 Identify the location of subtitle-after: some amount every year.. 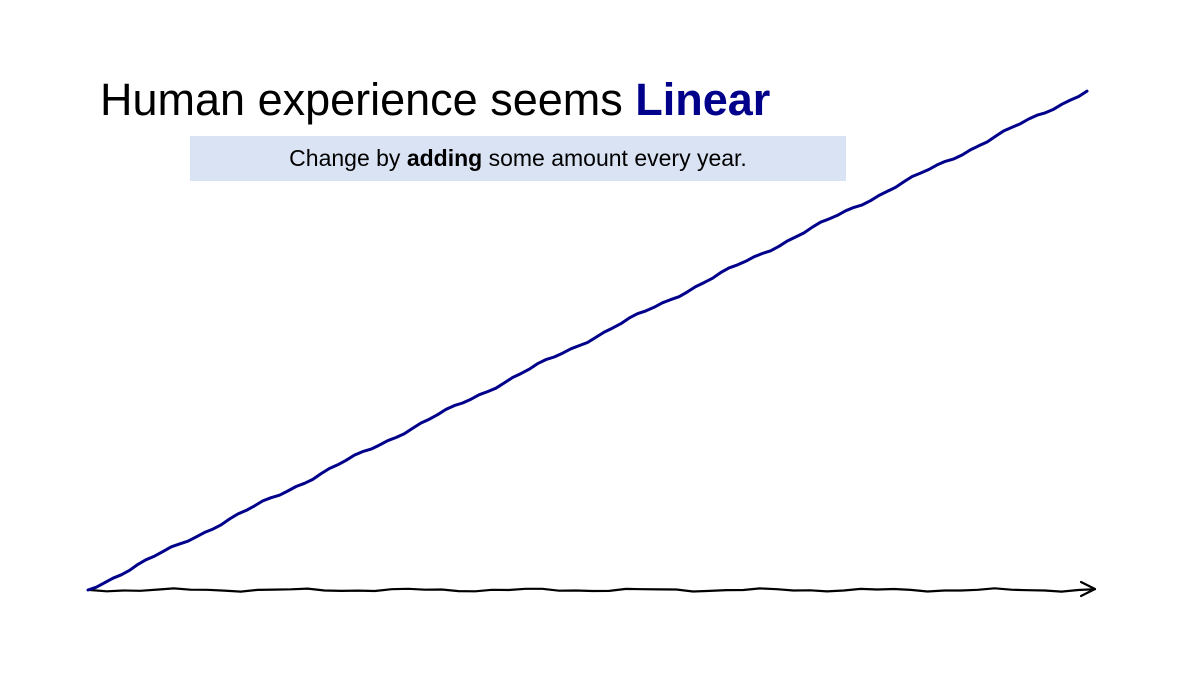
(614, 158).